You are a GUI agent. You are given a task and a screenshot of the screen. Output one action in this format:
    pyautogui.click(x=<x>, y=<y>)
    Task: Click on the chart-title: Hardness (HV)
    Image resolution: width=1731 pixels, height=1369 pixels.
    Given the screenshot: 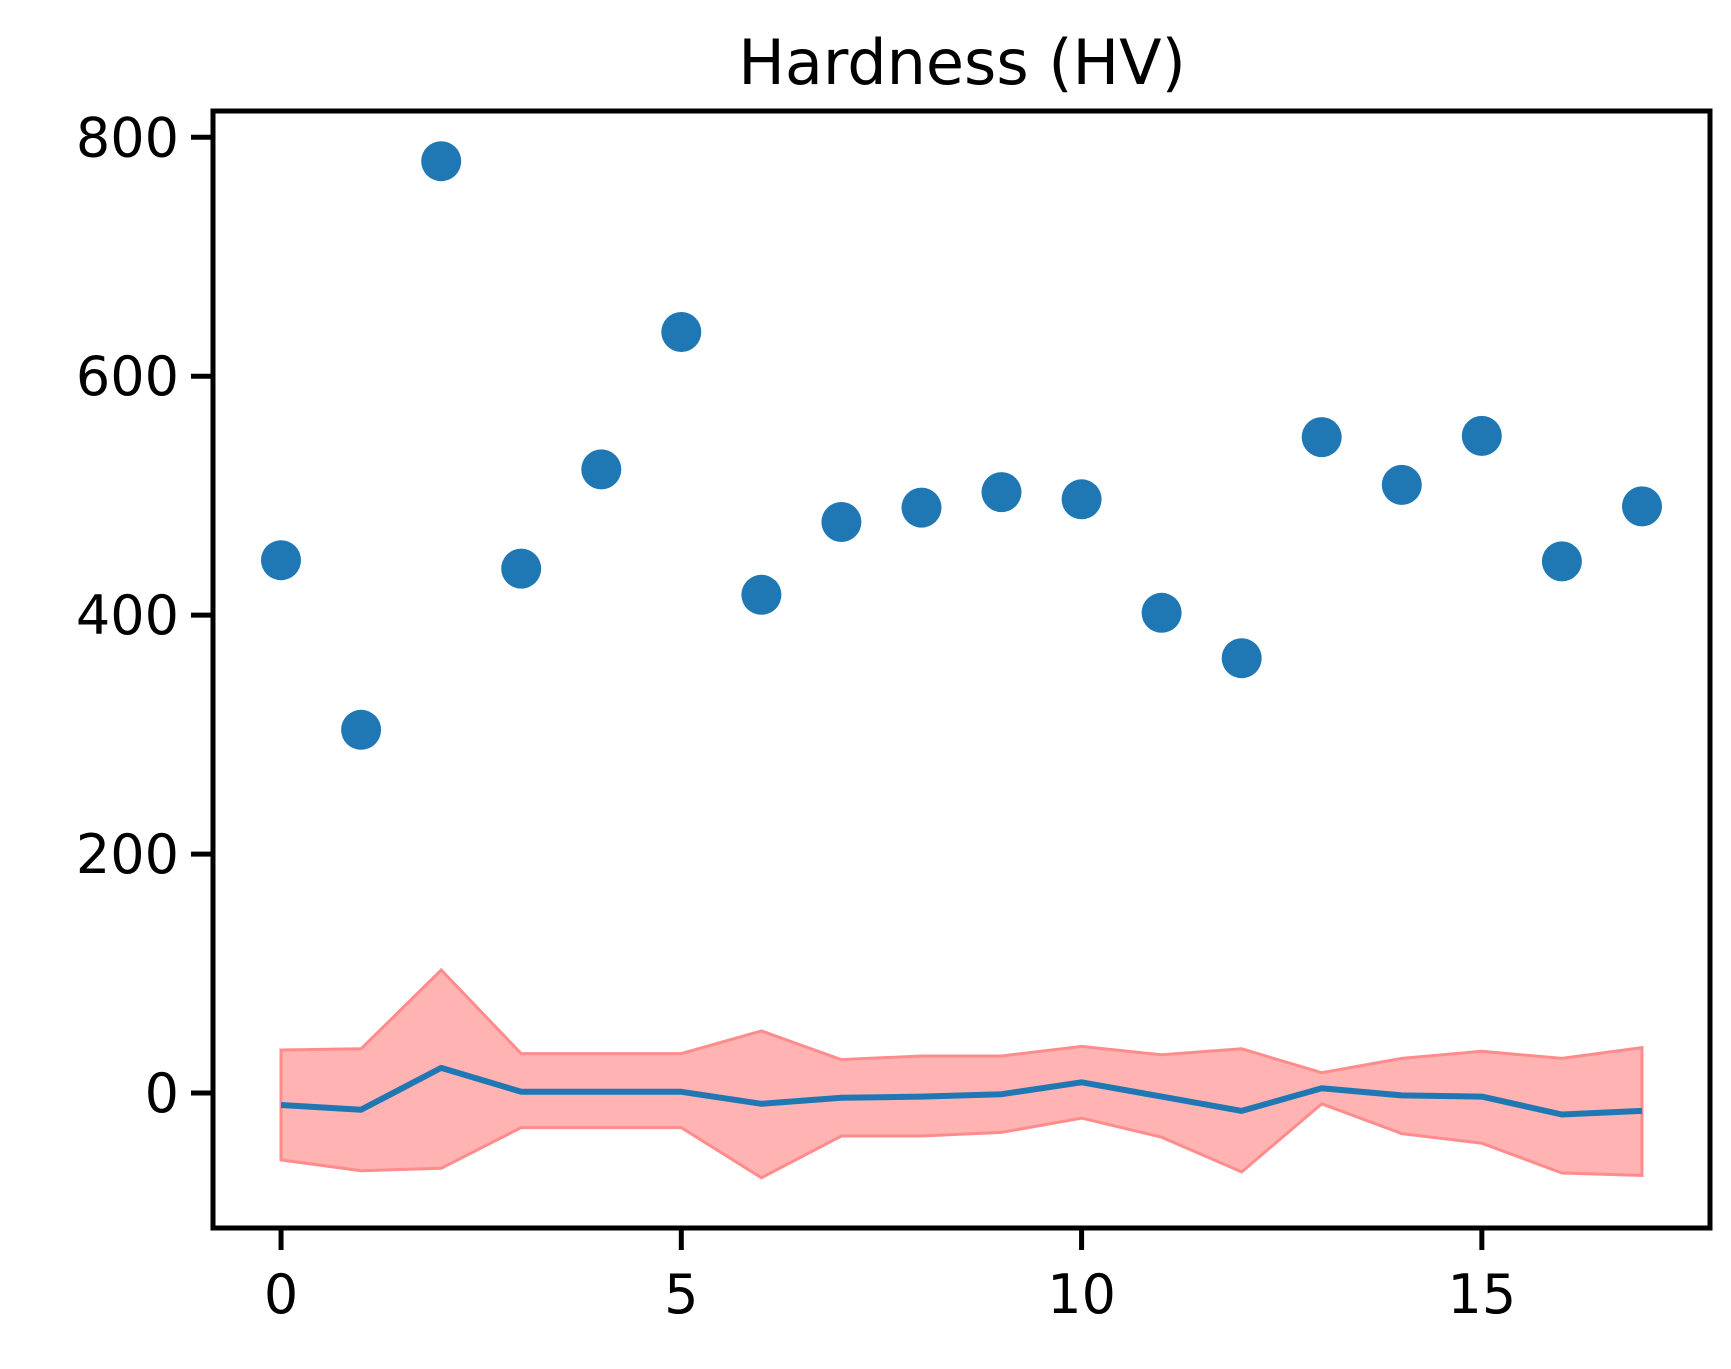 What is the action you would take?
    pyautogui.click(x=962, y=62)
    